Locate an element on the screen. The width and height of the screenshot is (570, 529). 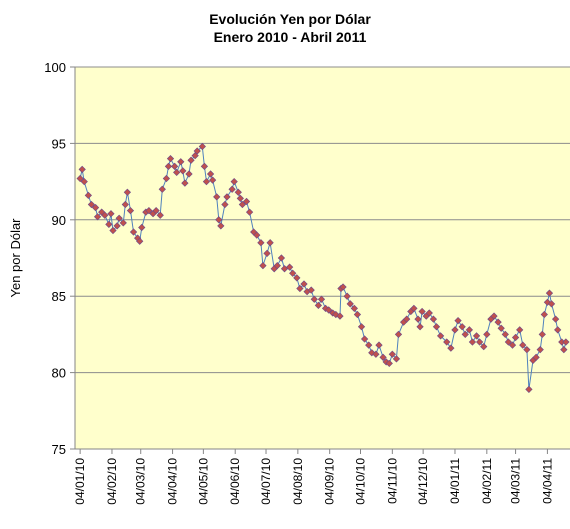
x-tick-label: 04/04/11 is located at coordinates (547, 481).